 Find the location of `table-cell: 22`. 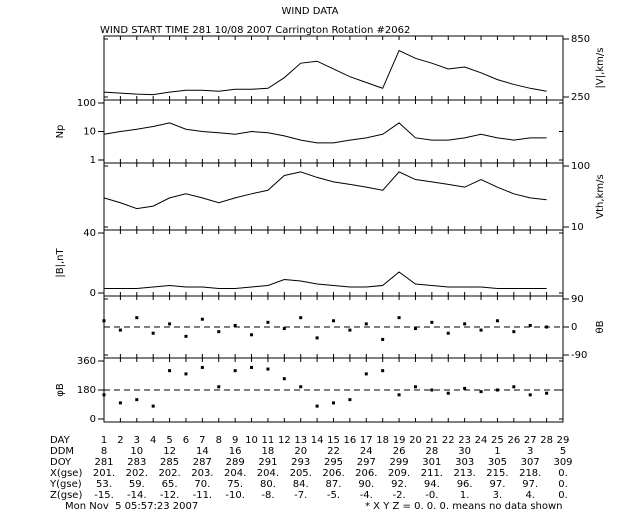

table-cell: 22 is located at coordinates (448, 440).